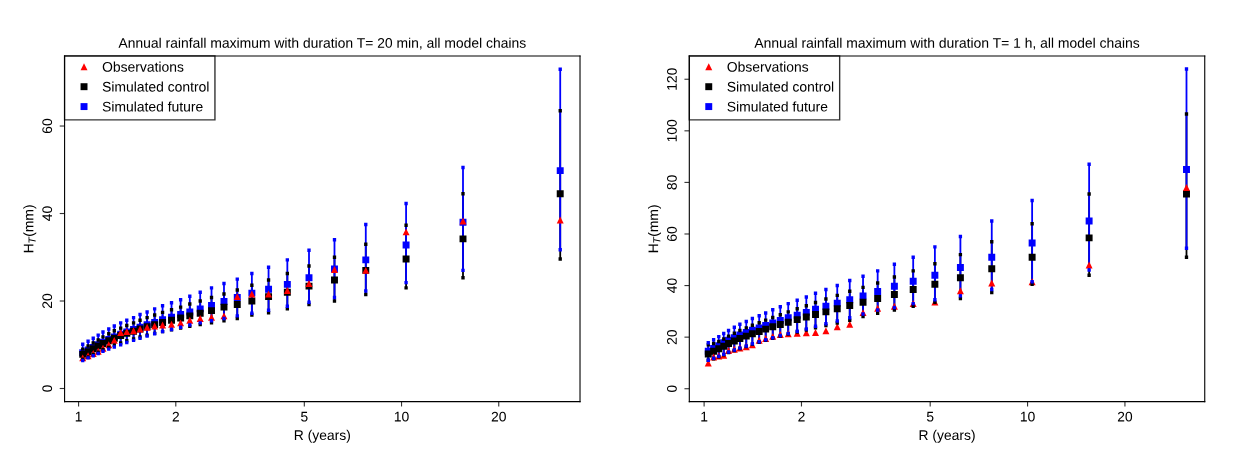  What do you see at coordinates (672, 79) in the screenshot?
I see `y-tick-label: 120` at bounding box center [672, 79].